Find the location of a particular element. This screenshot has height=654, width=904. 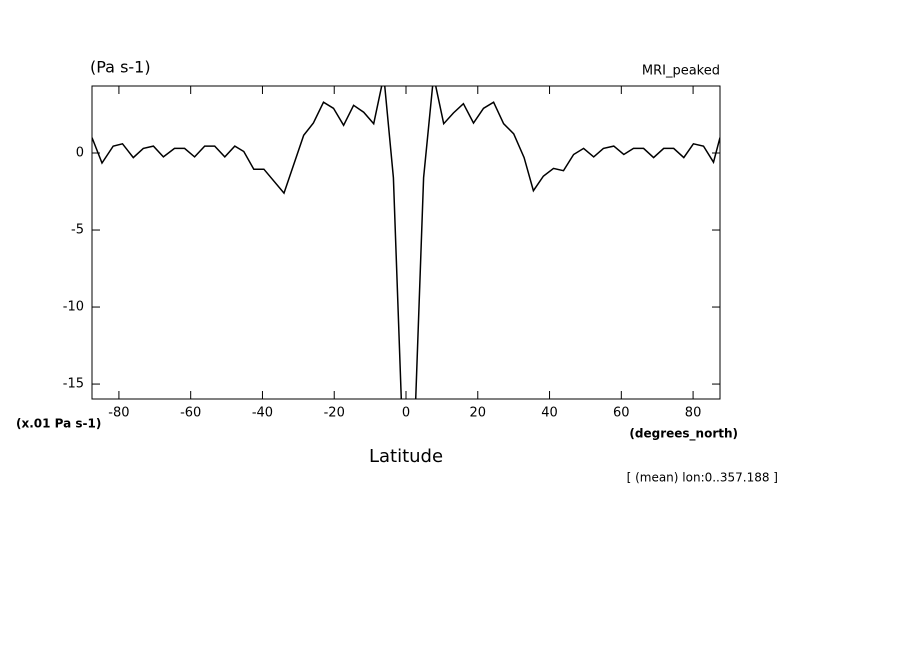

x-tick-label: -60 is located at coordinates (190, 413).